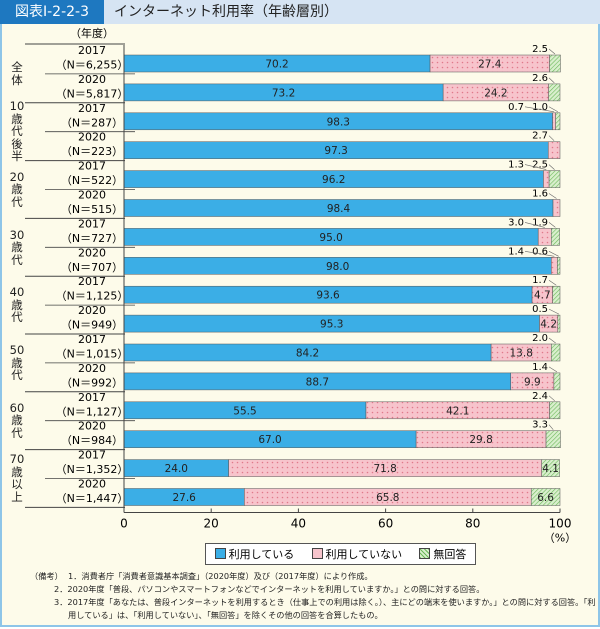 The height and width of the screenshot is (629, 600). Describe the element at coordinates (298, 524) in the screenshot. I see `x-tick-label: 40` at that location.